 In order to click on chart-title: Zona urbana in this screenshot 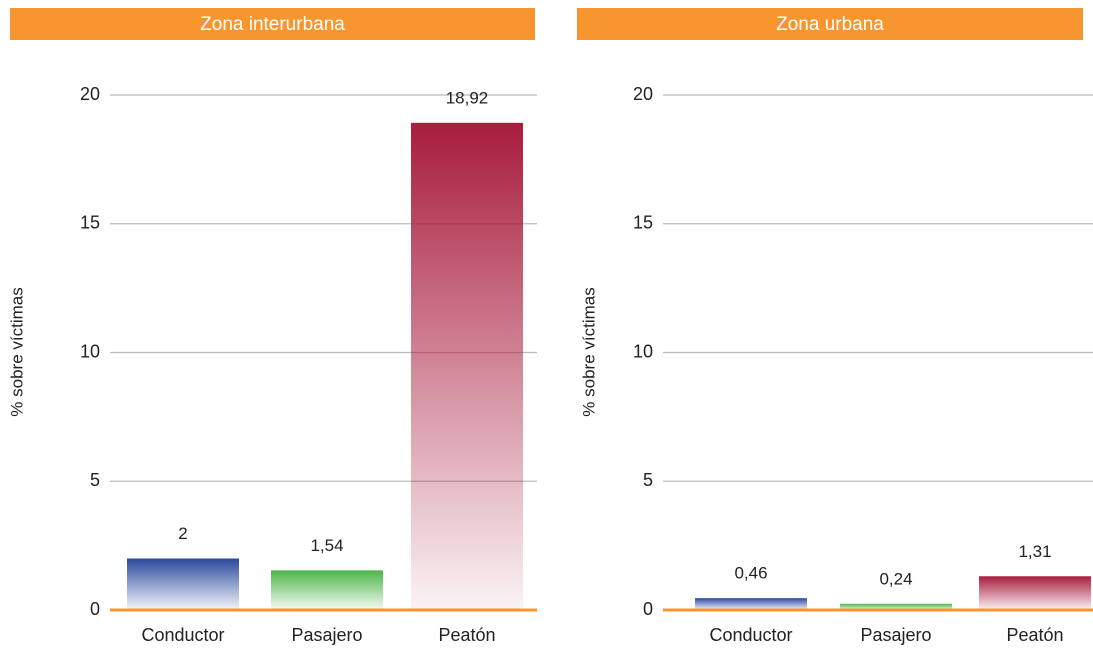, I will do `click(830, 24)`.